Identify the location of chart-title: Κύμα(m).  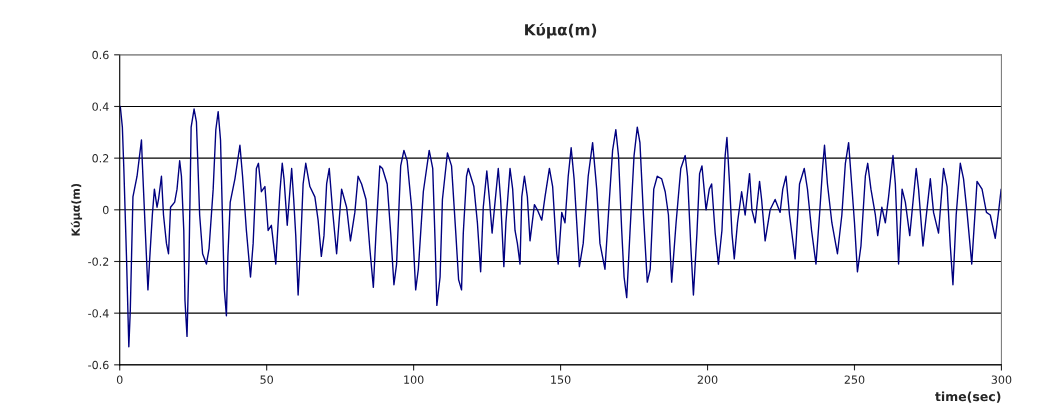
(561, 31).